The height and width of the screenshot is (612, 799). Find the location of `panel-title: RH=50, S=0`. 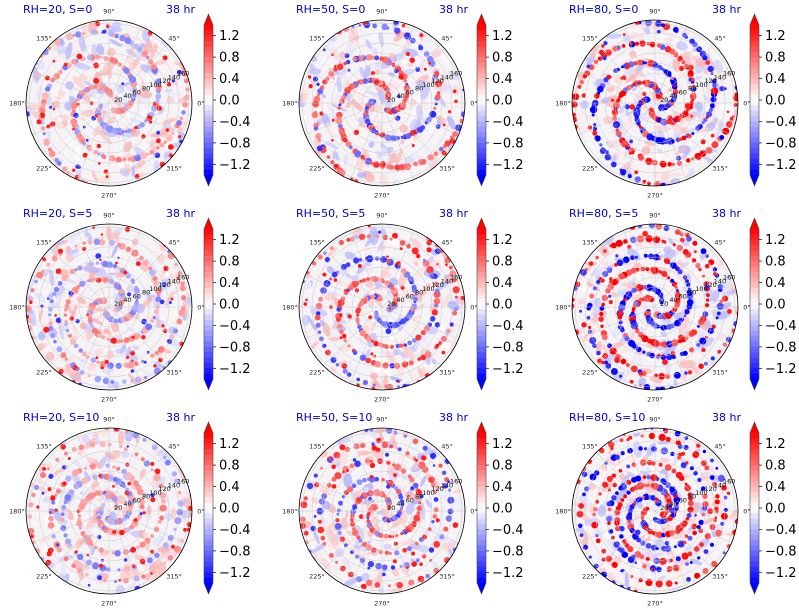

panel-title: RH=50, S=0 is located at coordinates (331, 9).